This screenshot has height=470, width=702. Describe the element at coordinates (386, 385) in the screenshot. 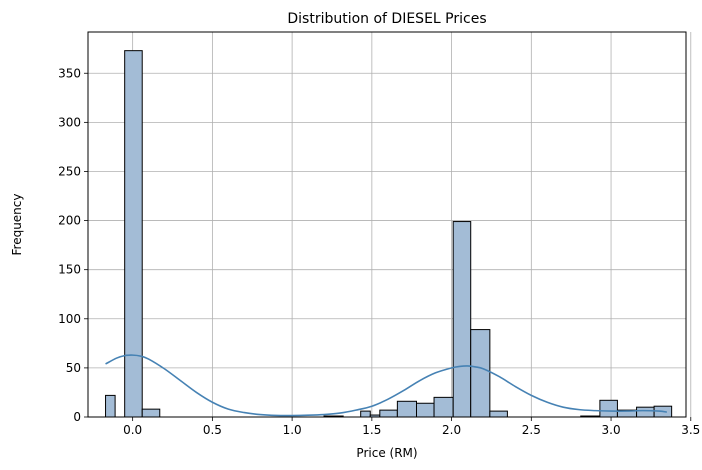

I see `kde-curve` at that location.